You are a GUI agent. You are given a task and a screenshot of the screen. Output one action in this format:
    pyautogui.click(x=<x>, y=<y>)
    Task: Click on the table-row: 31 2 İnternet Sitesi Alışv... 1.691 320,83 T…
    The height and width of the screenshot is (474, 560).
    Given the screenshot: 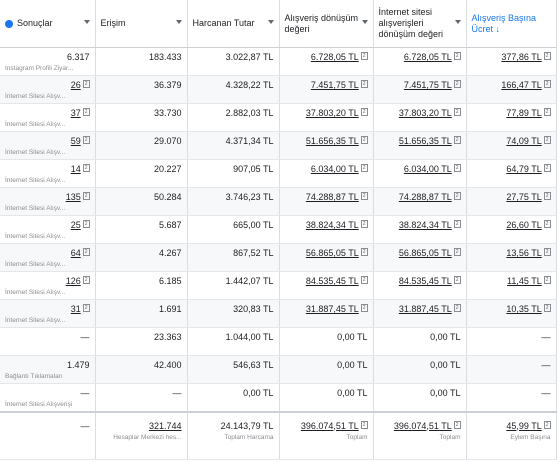 What is the action you would take?
    pyautogui.click(x=278, y=313)
    